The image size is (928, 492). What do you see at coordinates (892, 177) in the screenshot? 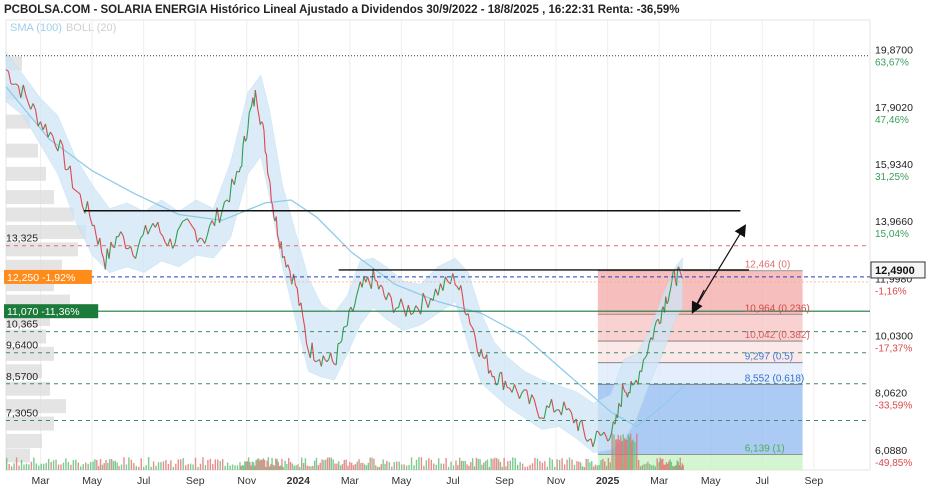
I see `y-tick-pct: 31,25%` at bounding box center [892, 177].